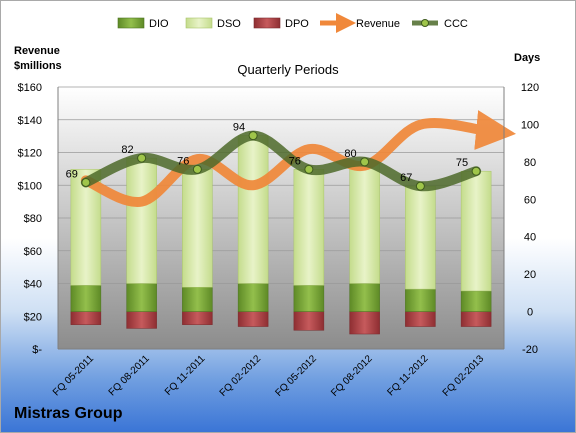 This screenshot has width=576, height=433. Describe the element at coordinates (456, 24) in the screenshot. I see `legend-label: CCC` at that location.